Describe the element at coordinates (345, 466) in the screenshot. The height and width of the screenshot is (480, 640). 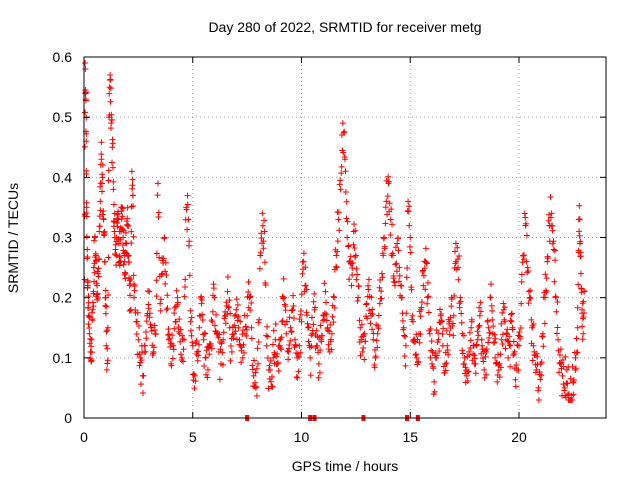
I see `x-axis-label: GPS time / hours` at that location.